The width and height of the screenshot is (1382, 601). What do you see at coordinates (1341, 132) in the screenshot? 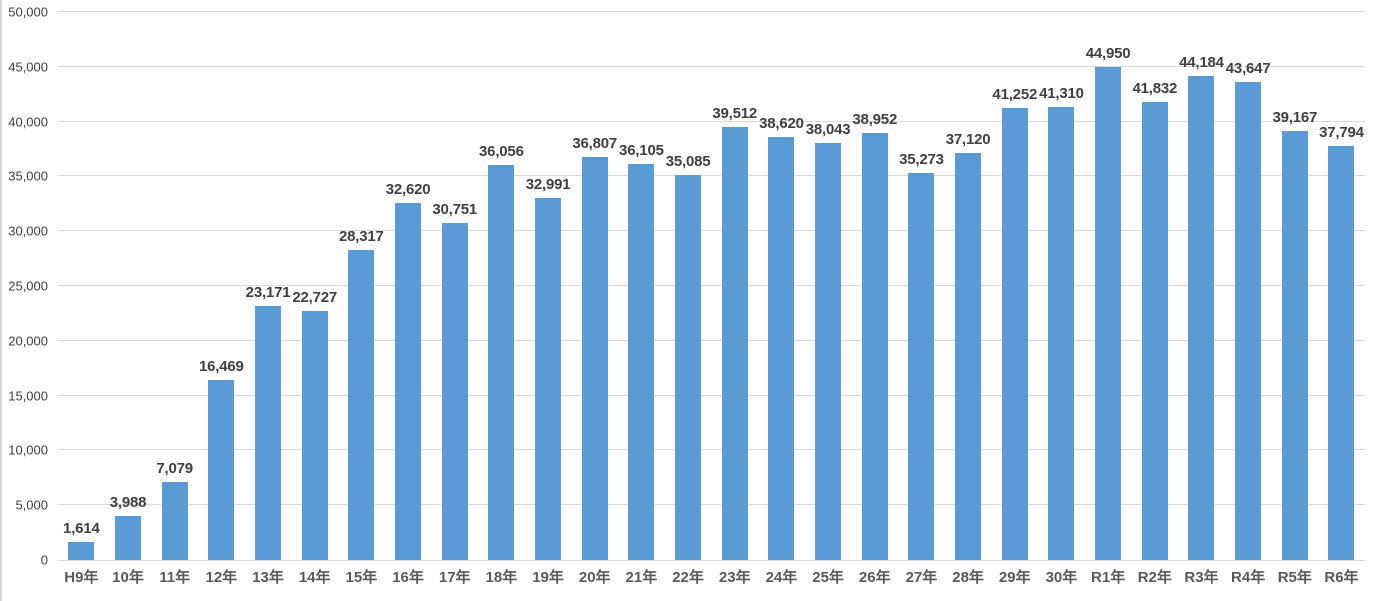
I see `value-label: 37,794` at bounding box center [1341, 132].